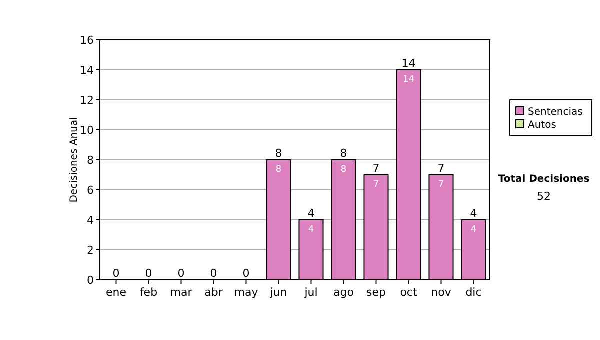  Describe the element at coordinates (87, 40) in the screenshot. I see `y-tick-label: 16` at that location.